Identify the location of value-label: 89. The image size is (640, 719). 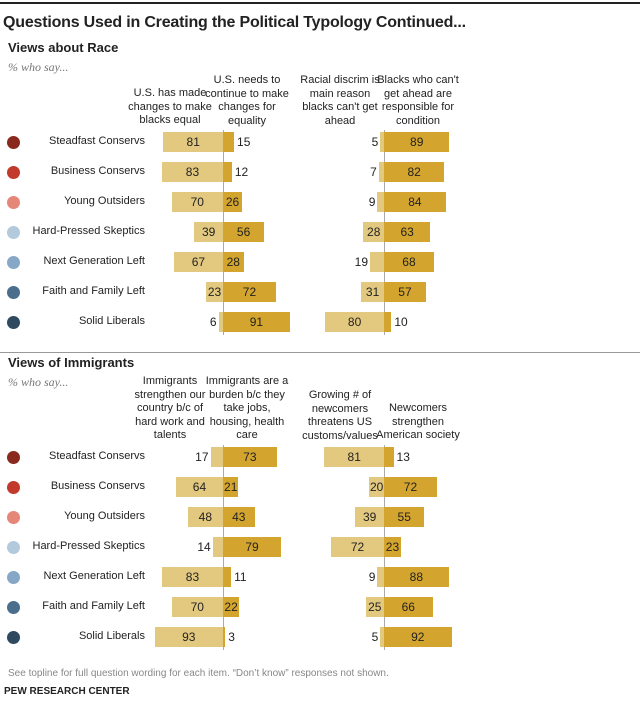
(417, 142).